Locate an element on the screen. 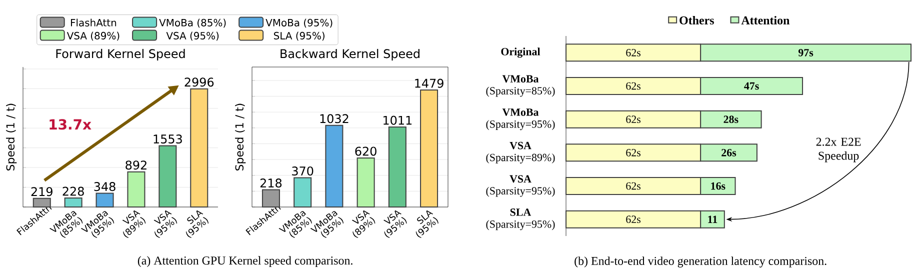 The height and width of the screenshot is (279, 913). data-label: 1011 is located at coordinates (398, 120).